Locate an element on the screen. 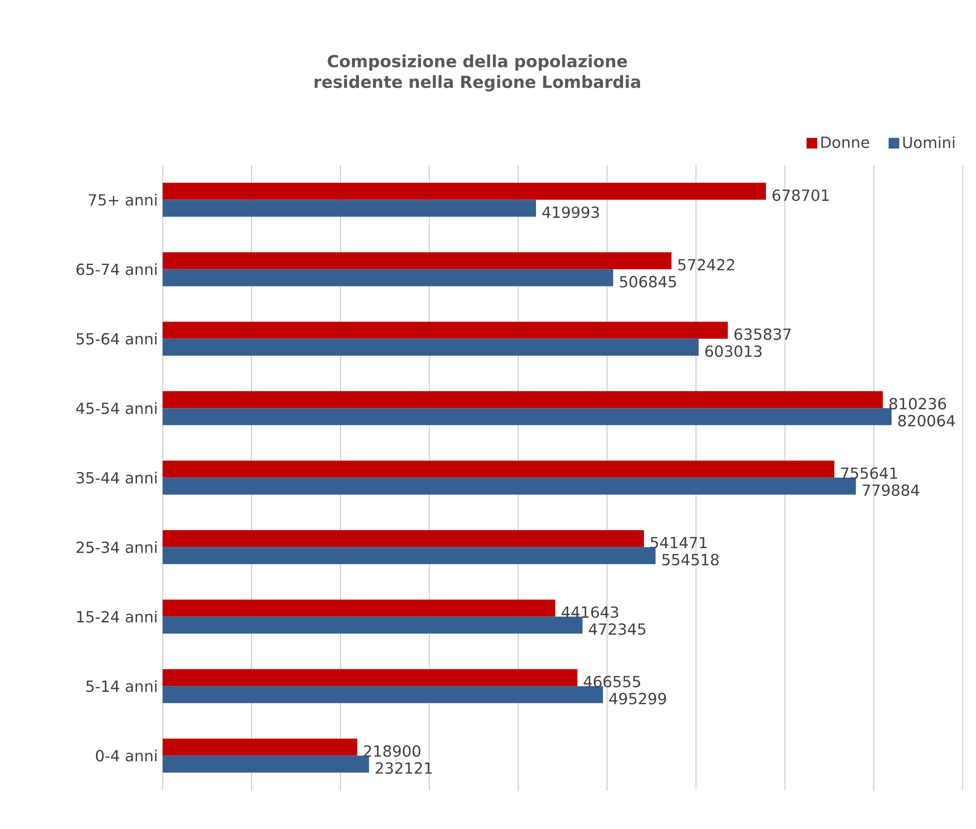  y-tick-label: 65-74 anni is located at coordinates (116, 269).